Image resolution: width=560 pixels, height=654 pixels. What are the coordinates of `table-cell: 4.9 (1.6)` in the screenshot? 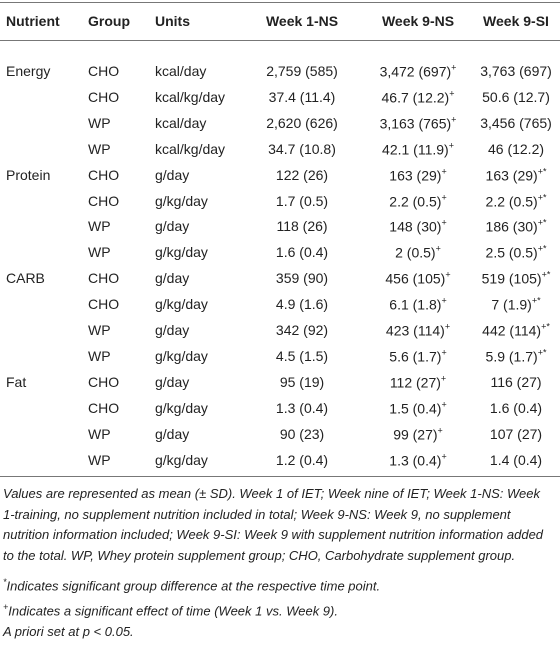 It's located at (302, 304).